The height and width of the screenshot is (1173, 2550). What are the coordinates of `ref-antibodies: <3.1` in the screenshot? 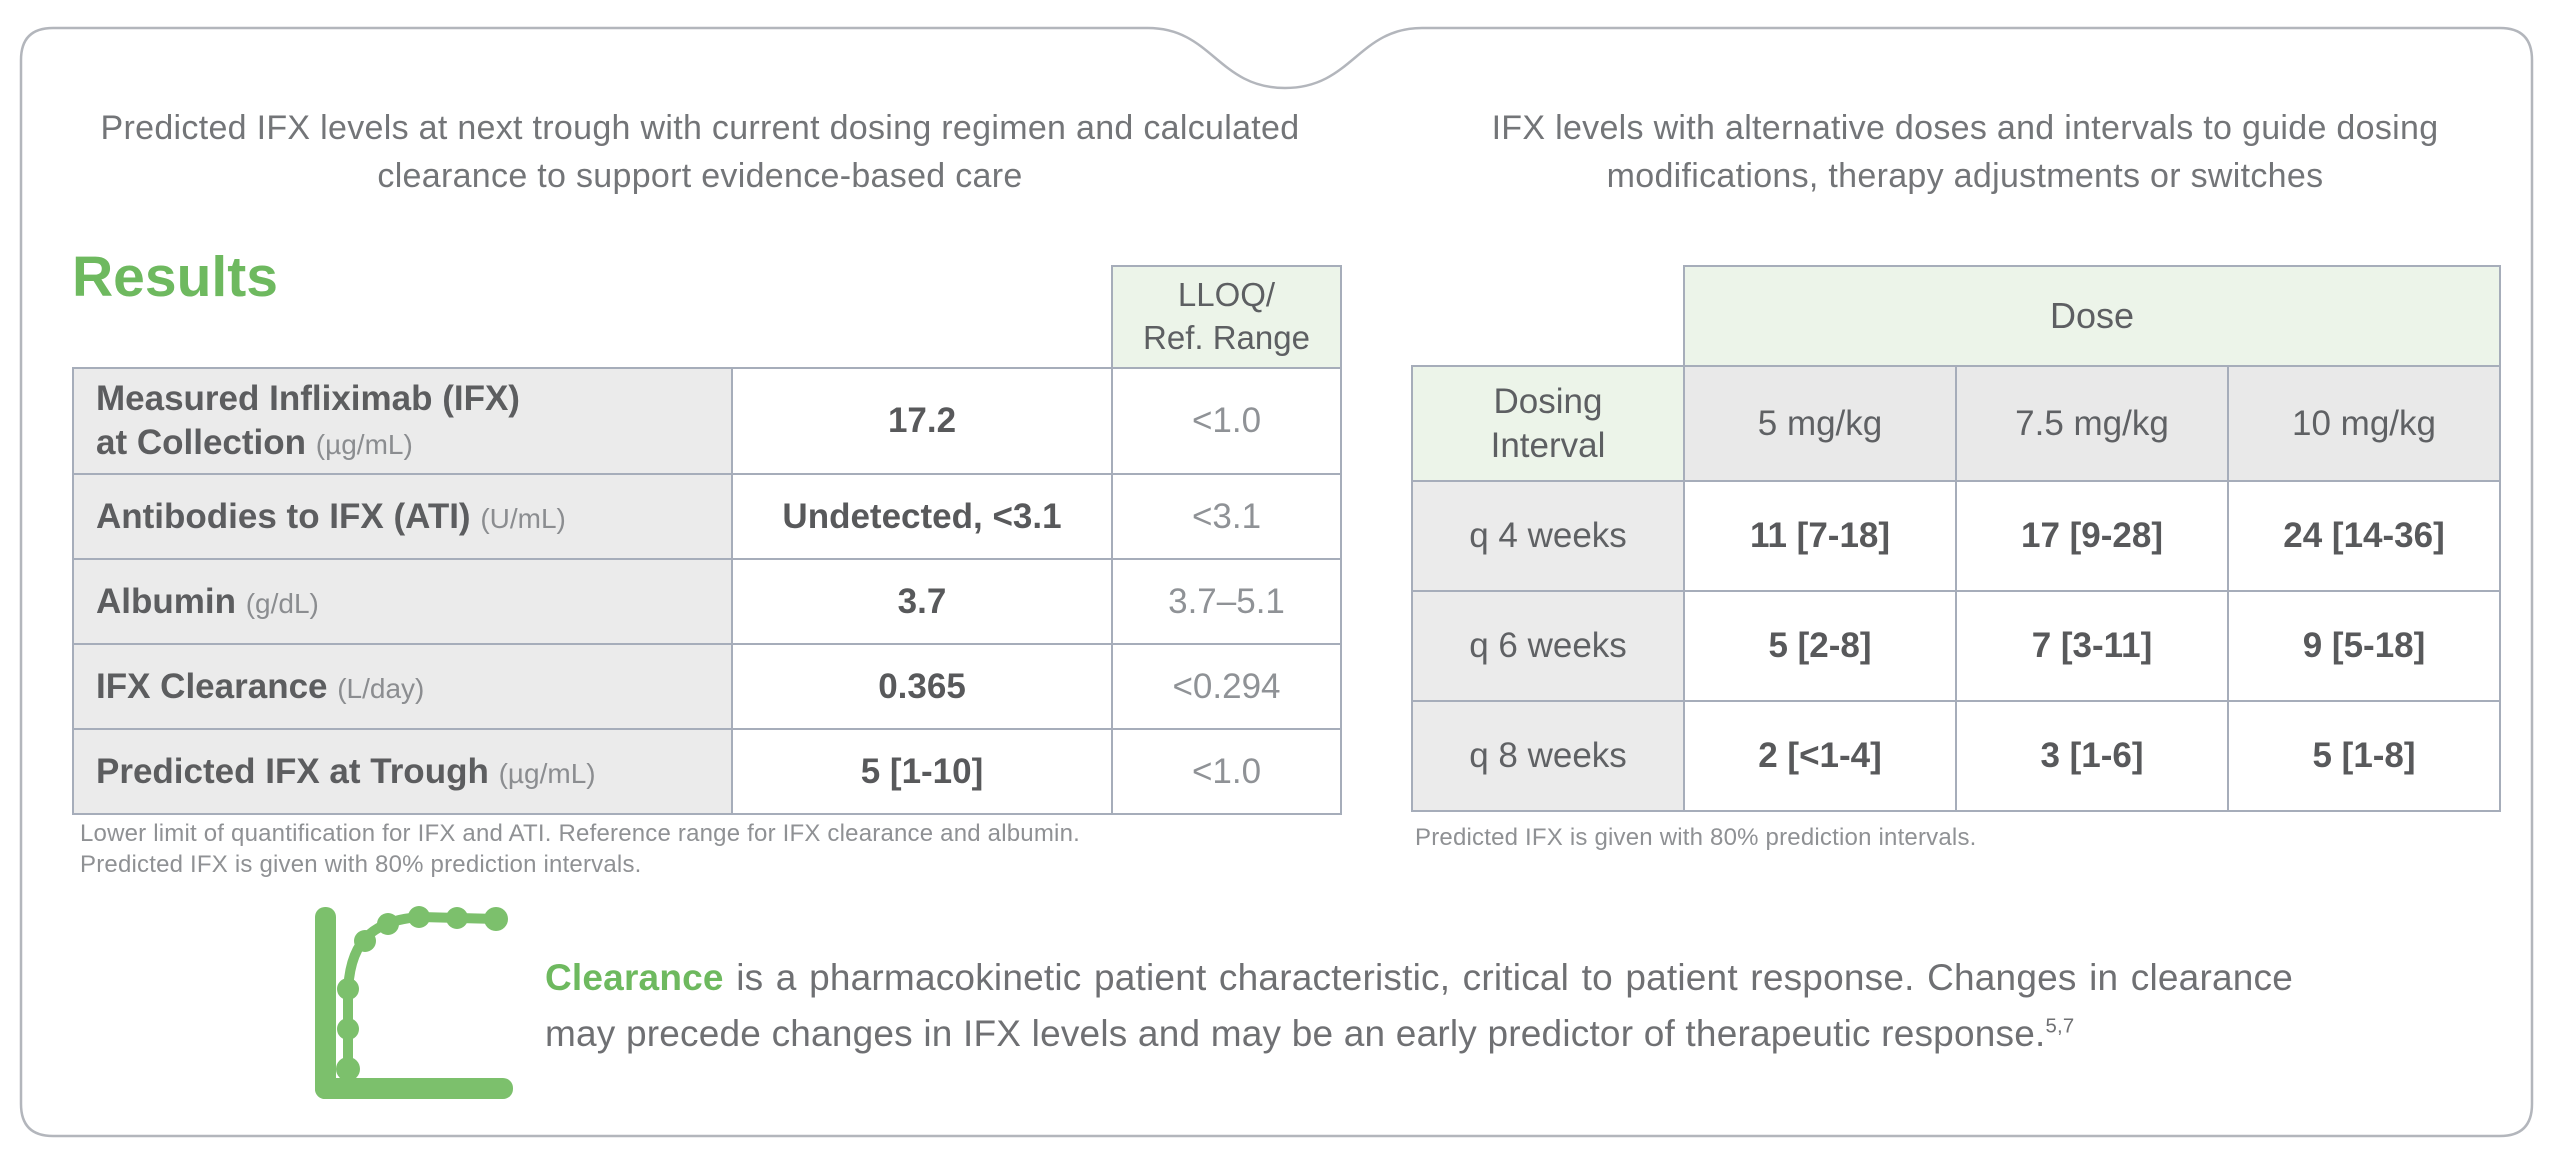 It's located at (1226, 516).